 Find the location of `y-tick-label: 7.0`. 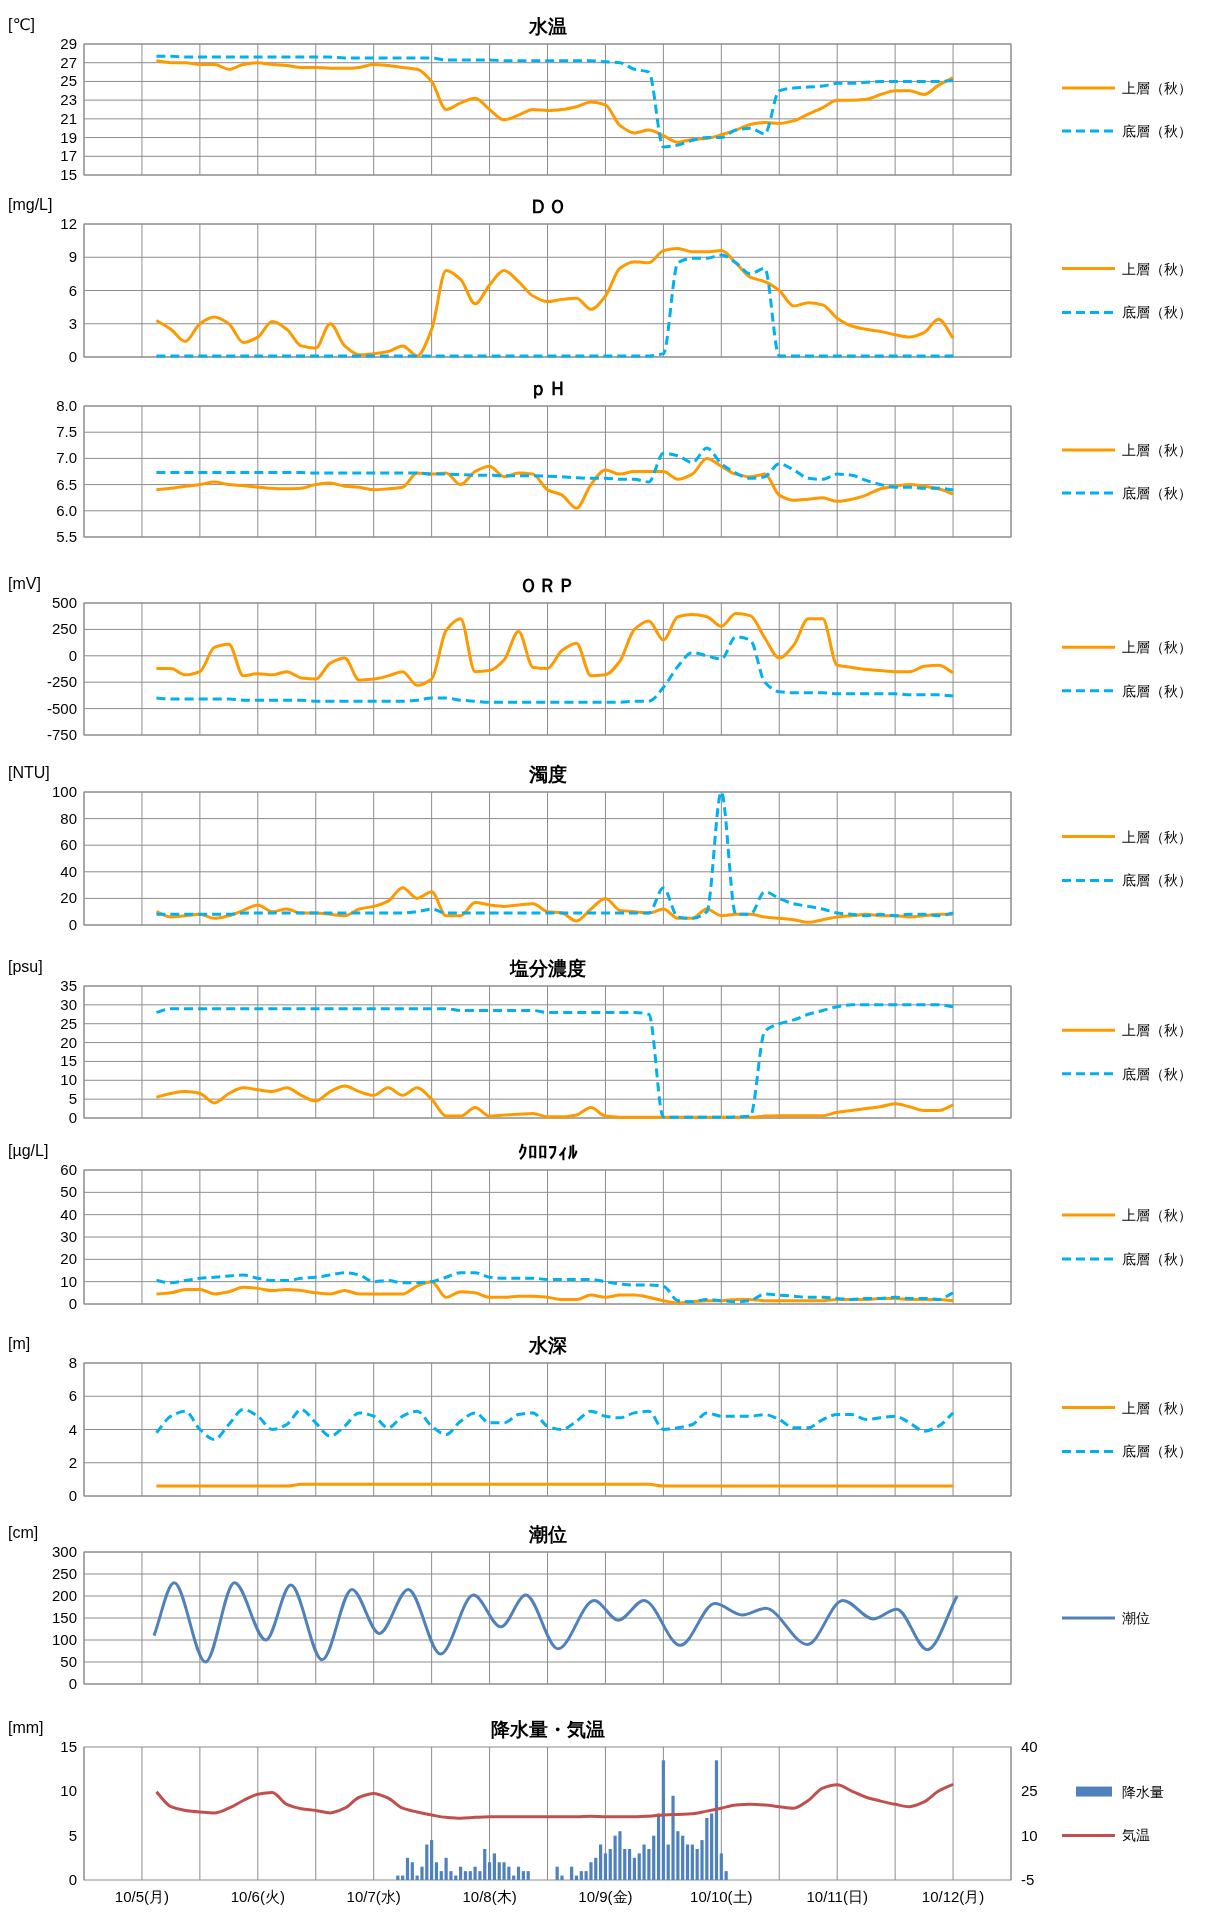

y-tick-label: 7.0 is located at coordinates (66, 458).